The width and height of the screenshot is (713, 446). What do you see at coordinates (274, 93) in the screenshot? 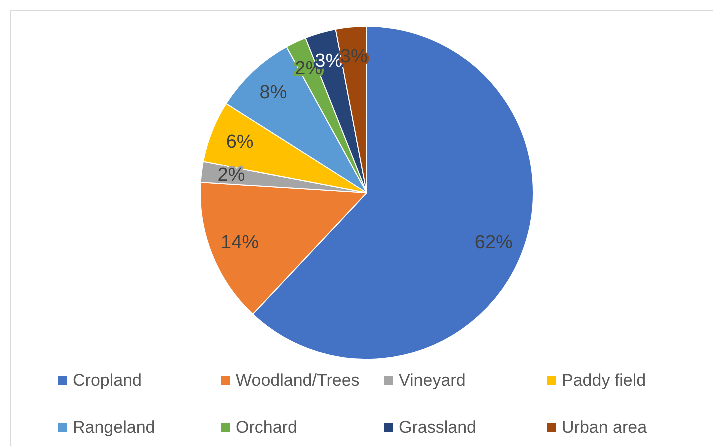
I see `data-label: 8%` at bounding box center [274, 93].